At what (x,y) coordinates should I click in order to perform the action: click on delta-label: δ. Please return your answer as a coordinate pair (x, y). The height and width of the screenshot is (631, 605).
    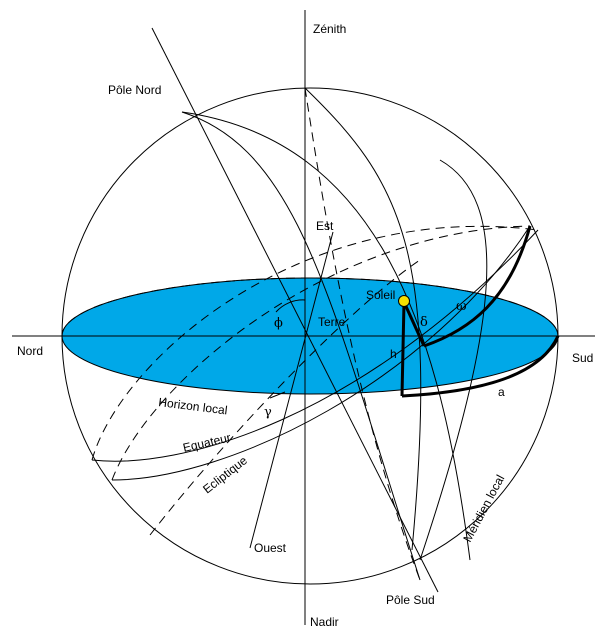
    Looking at the image, I should click on (424, 322).